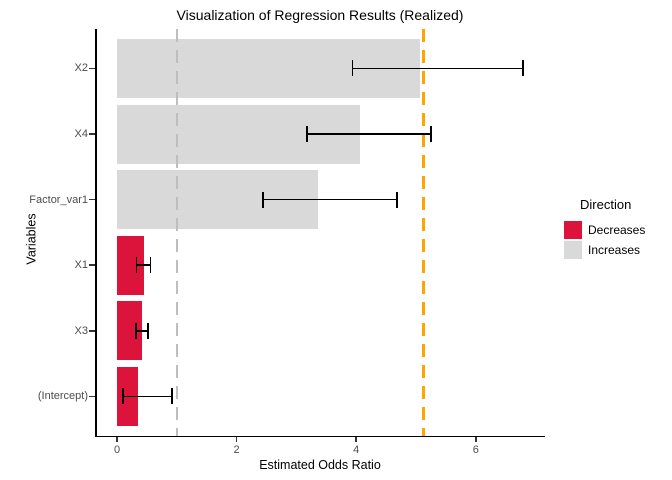 Image resolution: width=672 pixels, height=480 pixels. Describe the element at coordinates (81, 330) in the screenshot. I see `y-tick-label-x3: X3` at that location.